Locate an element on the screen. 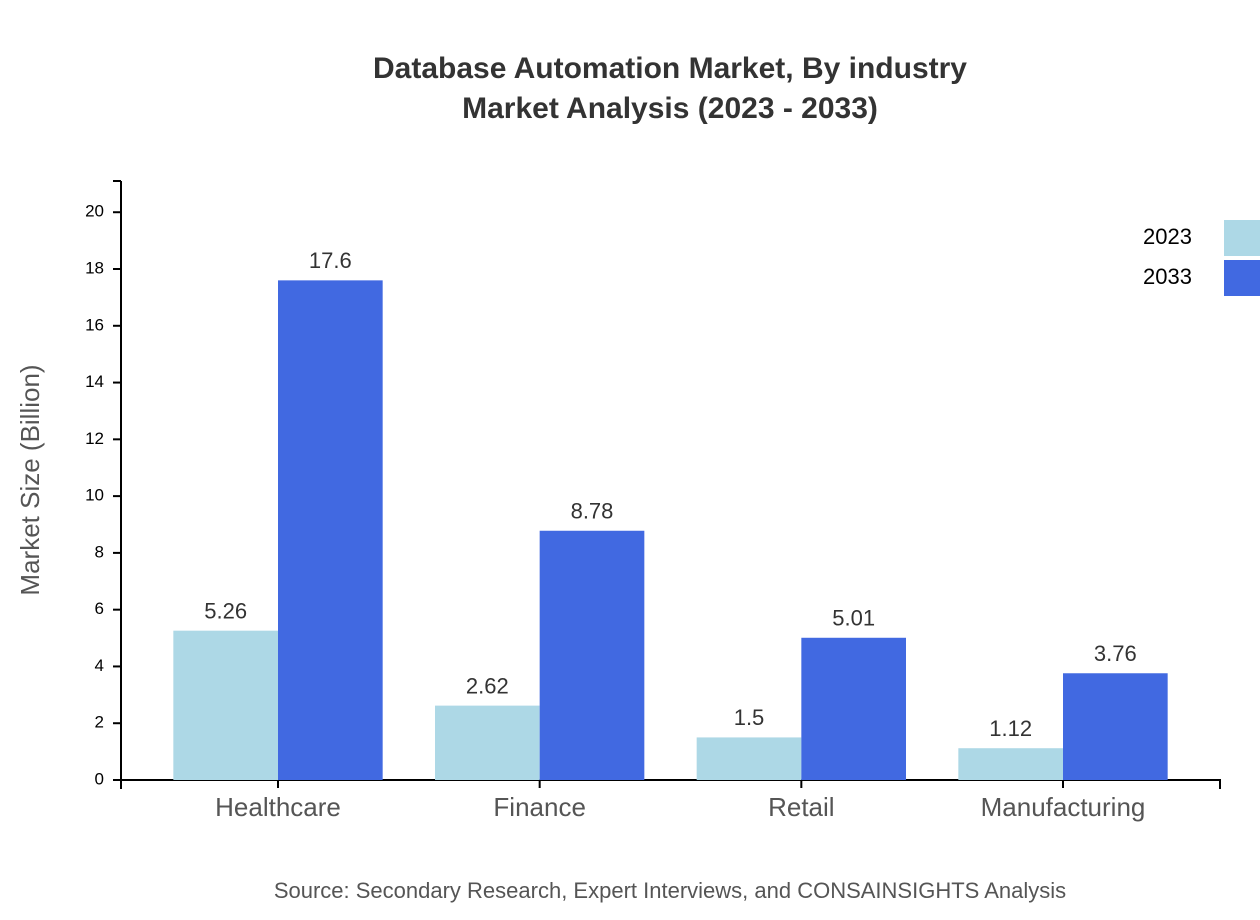 This screenshot has width=1260, height=920. y-tick-label: 6 is located at coordinates (99, 608).